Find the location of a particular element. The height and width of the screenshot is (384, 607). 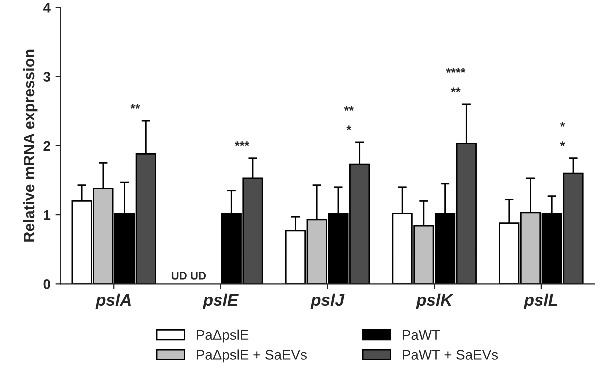

x-tick-label: pslA is located at coordinates (113, 302).